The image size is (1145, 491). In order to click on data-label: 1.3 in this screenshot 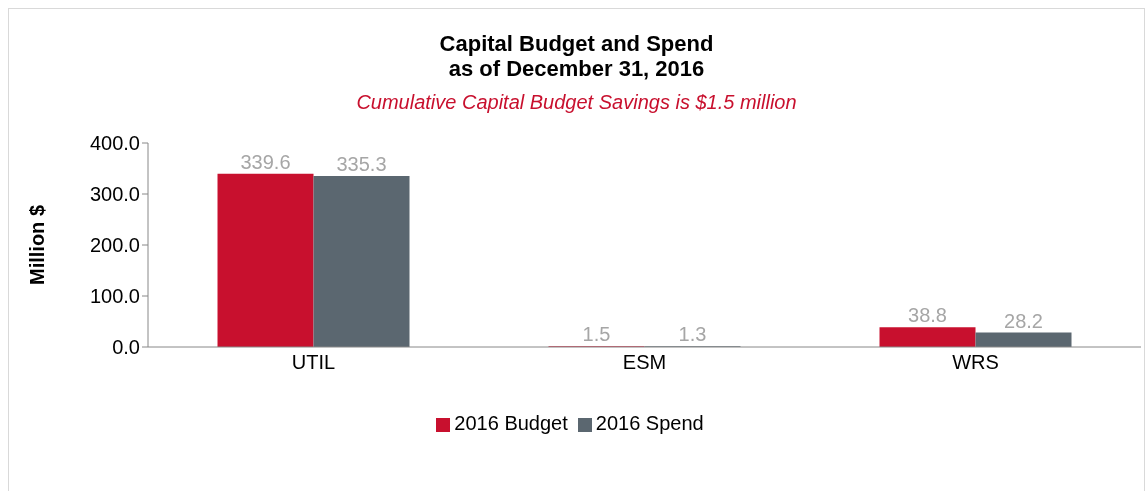, I will do `click(692, 334)`.